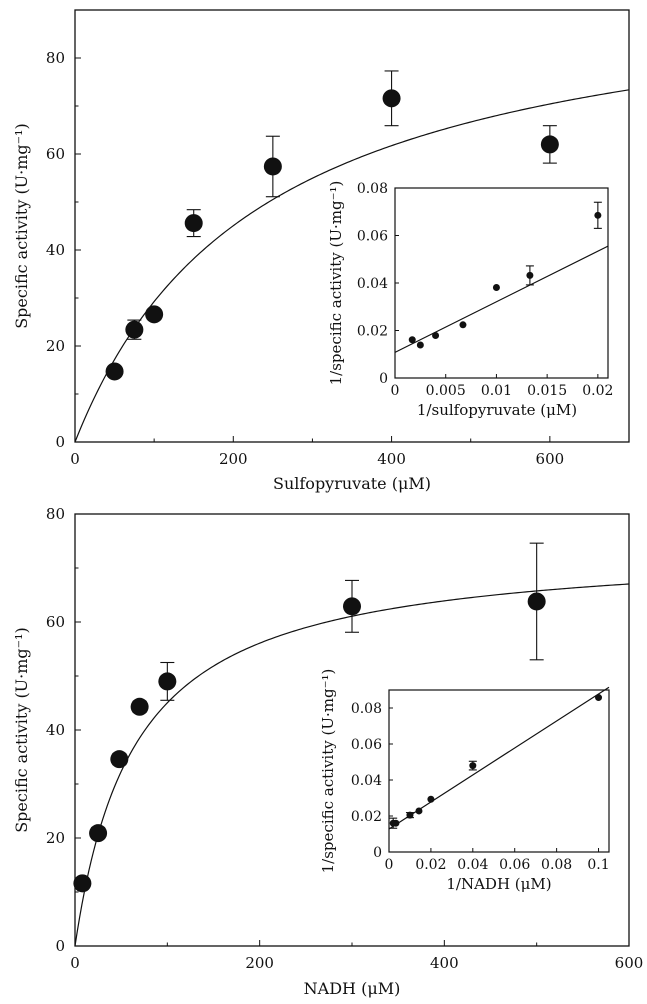  Describe the element at coordinates (498, 884) in the screenshot. I see `inset-x-axis-label: 1/NADH (μM)` at that location.